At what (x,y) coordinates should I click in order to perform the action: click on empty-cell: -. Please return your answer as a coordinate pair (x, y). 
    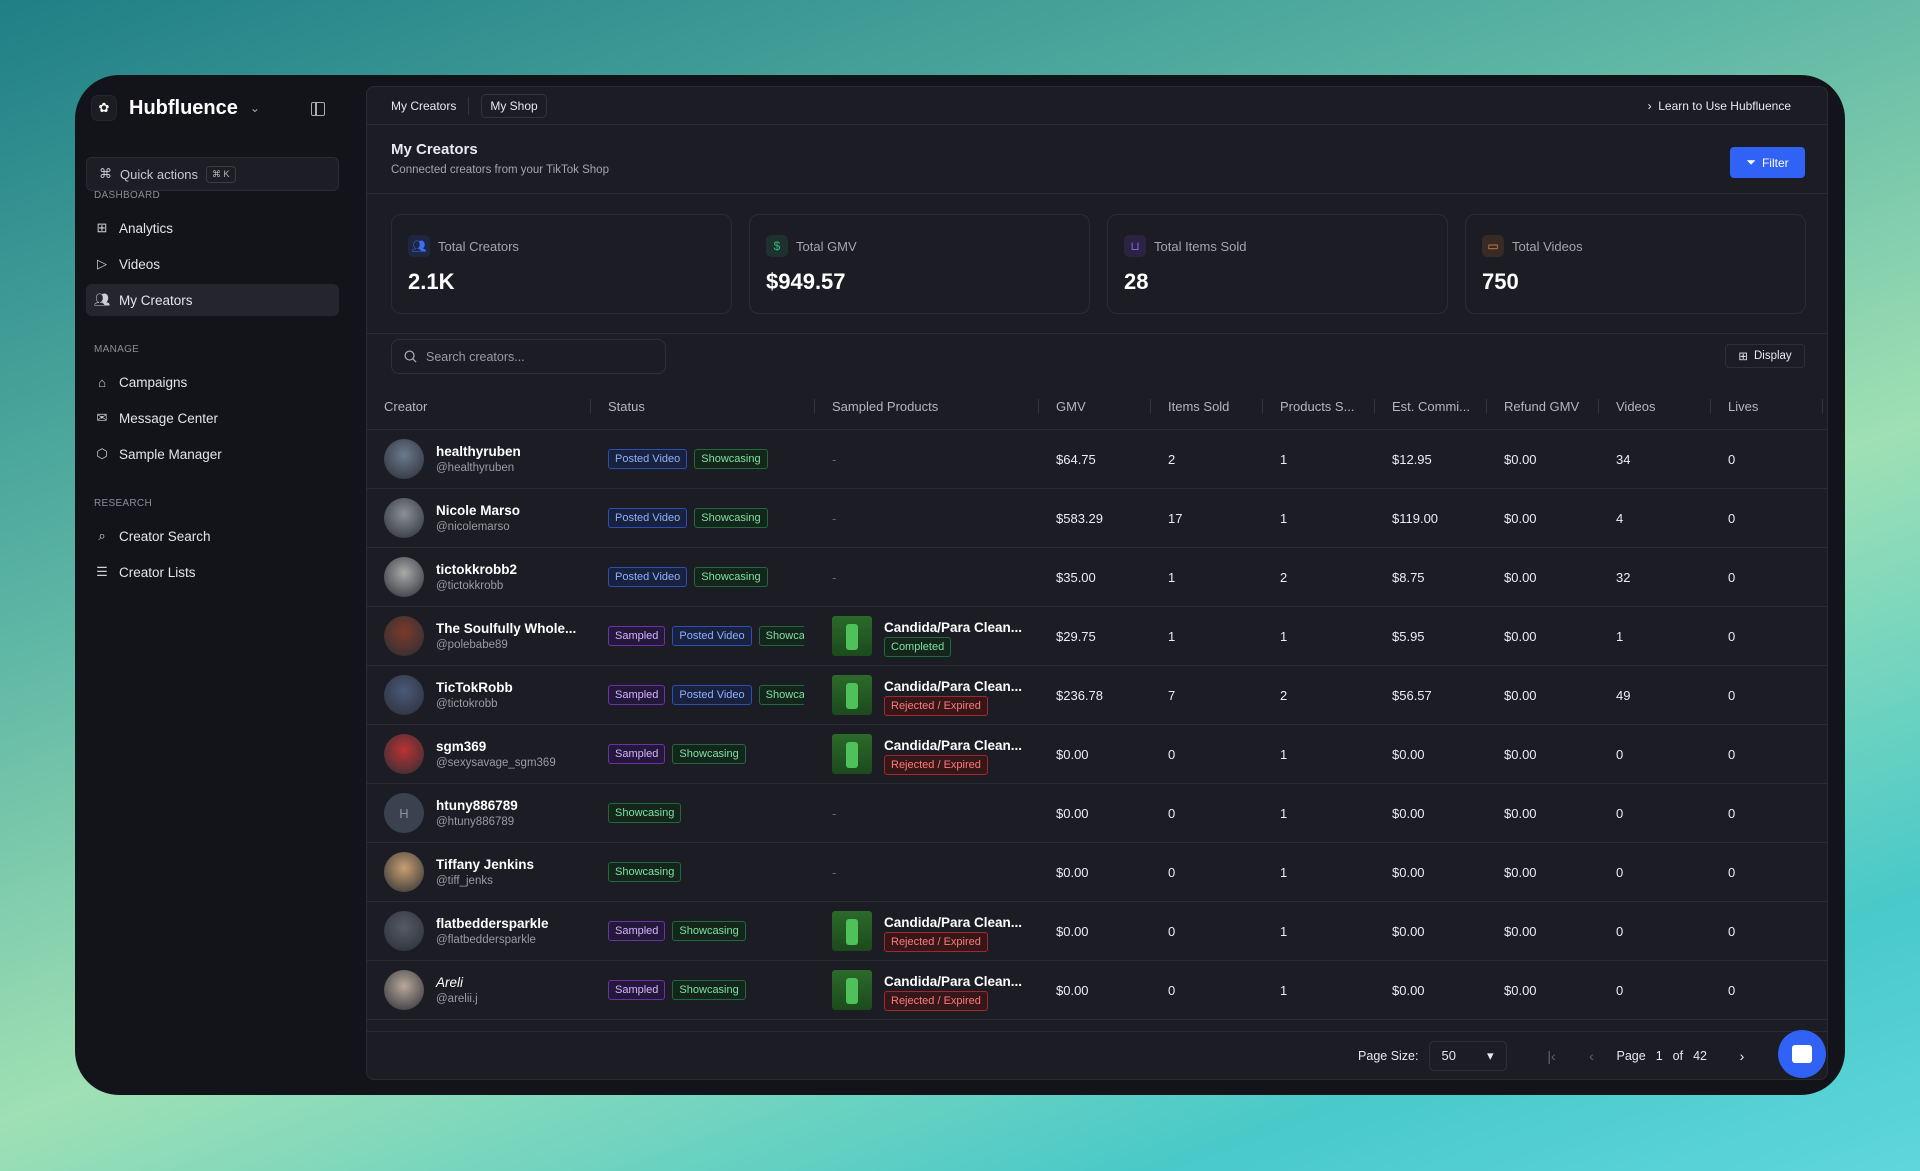
    Looking at the image, I should click on (834, 813).